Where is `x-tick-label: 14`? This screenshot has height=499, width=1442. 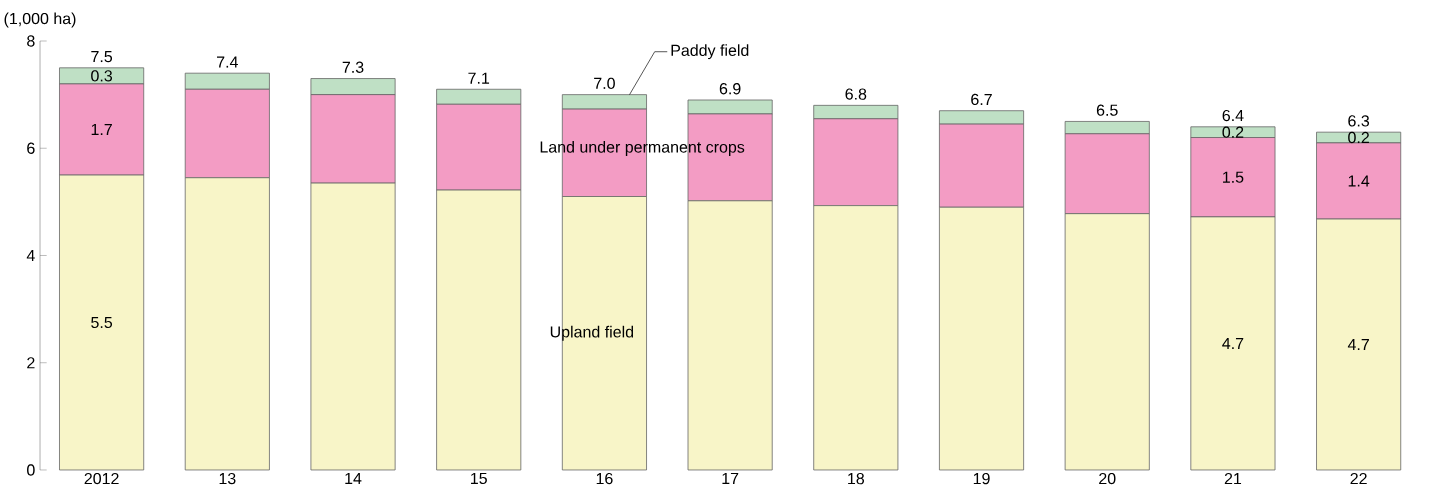 x-tick-label: 14 is located at coordinates (353, 478).